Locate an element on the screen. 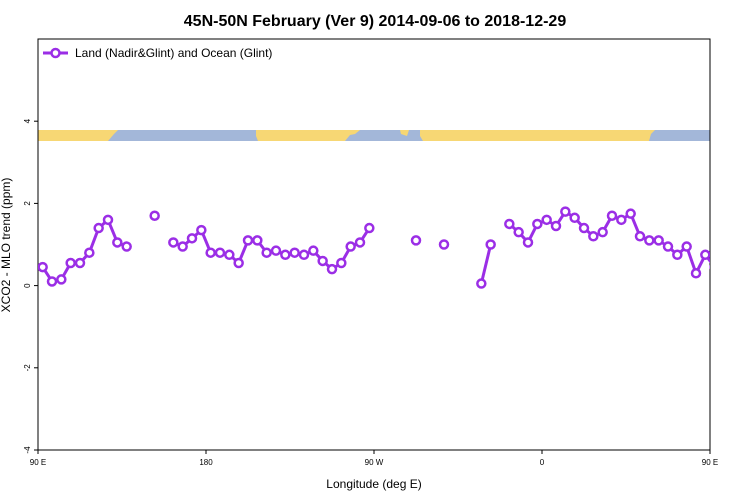 This screenshot has width=750, height=500. land-ocean-strip is located at coordinates (374, 135).